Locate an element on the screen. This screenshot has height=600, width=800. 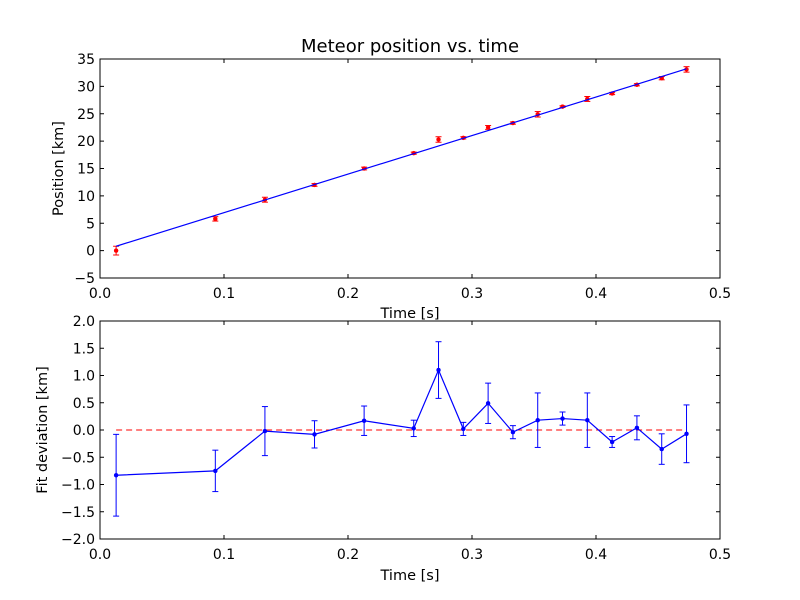
position-plot-x-tick-label: 0.2 is located at coordinates (348, 294).